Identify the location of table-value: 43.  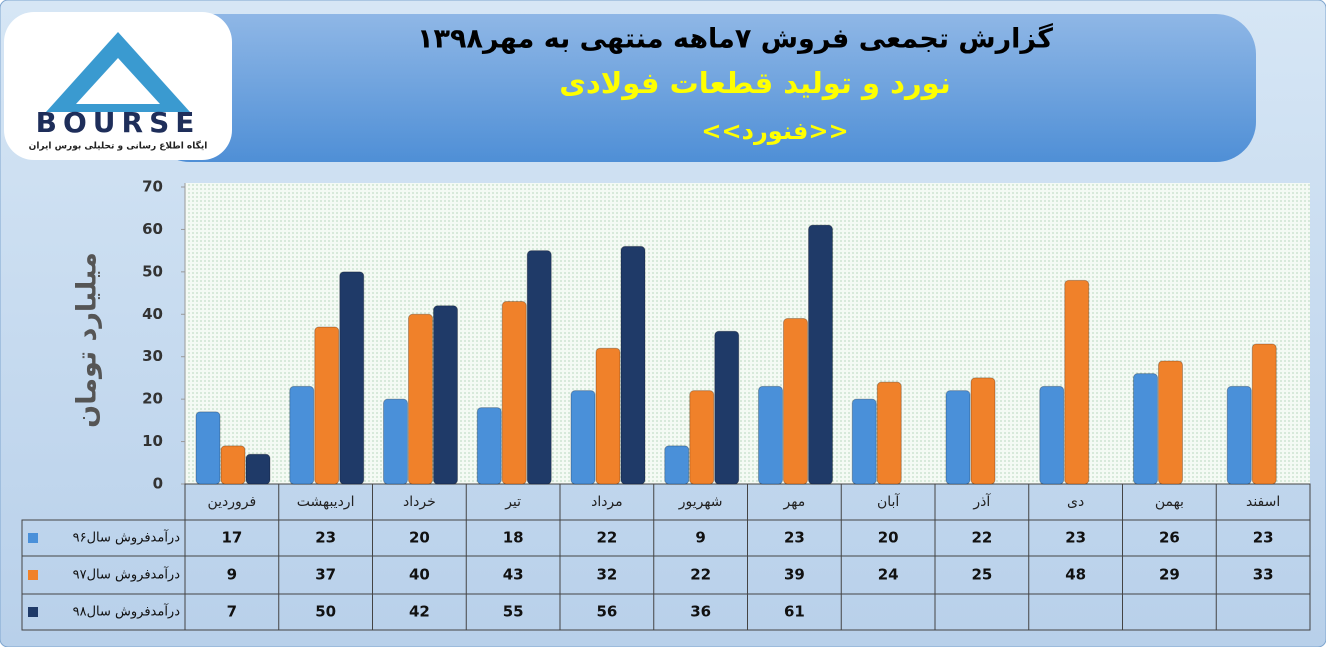
(513, 575).